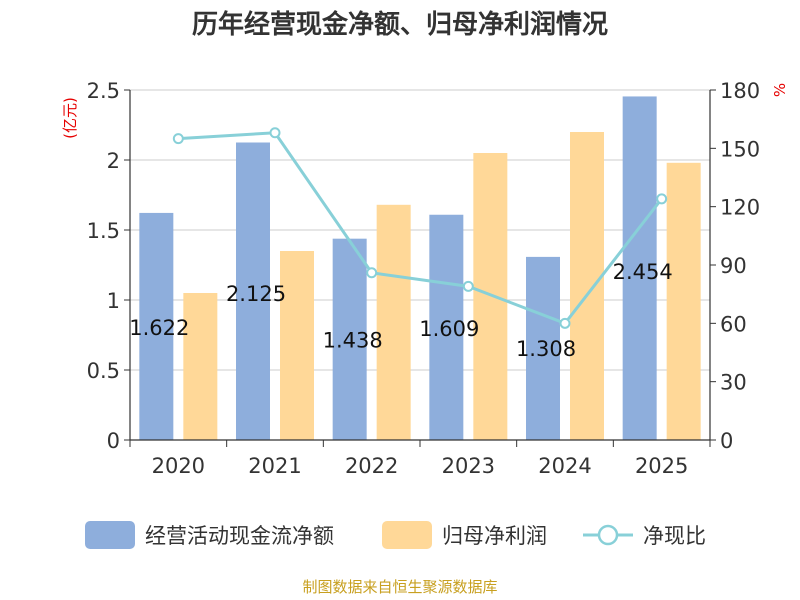 The height and width of the screenshot is (600, 800). What do you see at coordinates (674, 536) in the screenshot?
I see `legend-label-ratio: 净现比` at bounding box center [674, 536].